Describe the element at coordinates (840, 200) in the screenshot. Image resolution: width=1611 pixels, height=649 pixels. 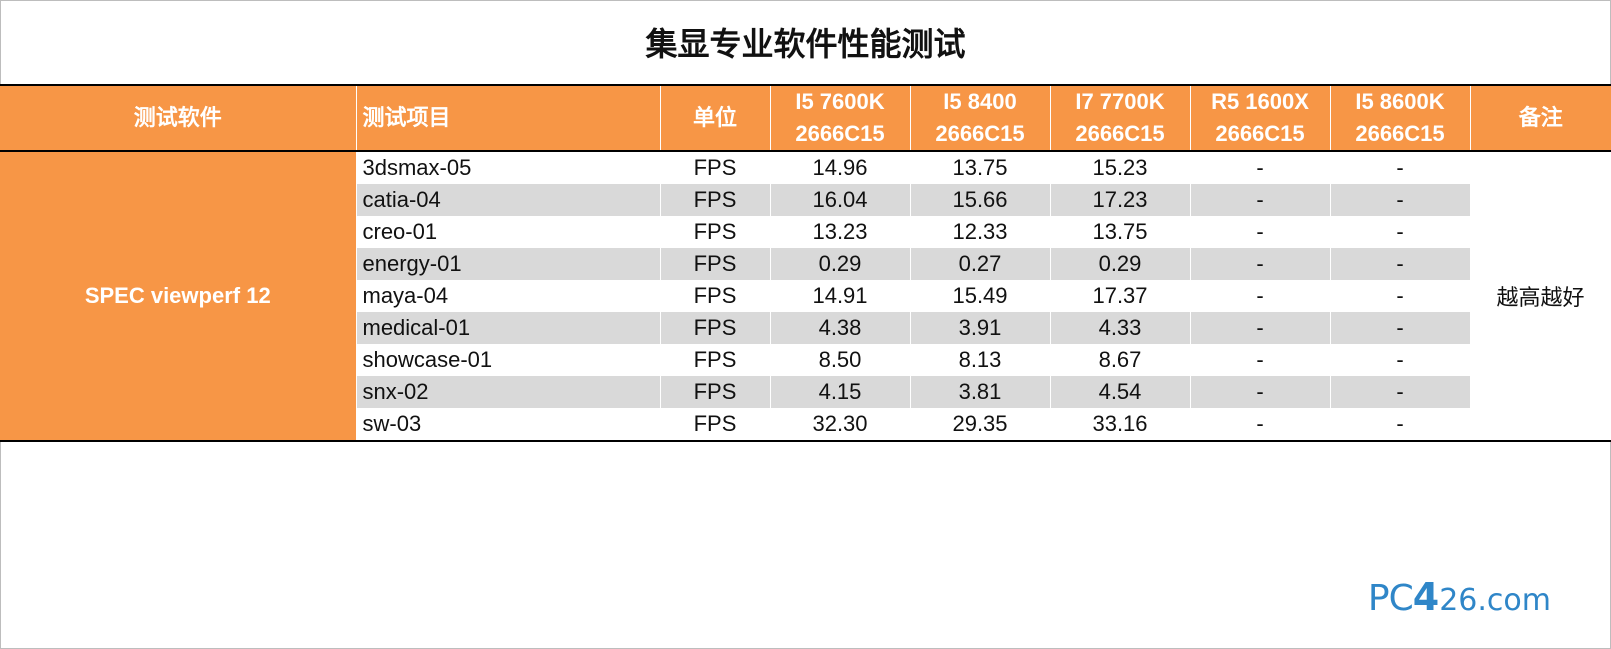
I see `score-cell-cpu-1: 16.04` at that location.